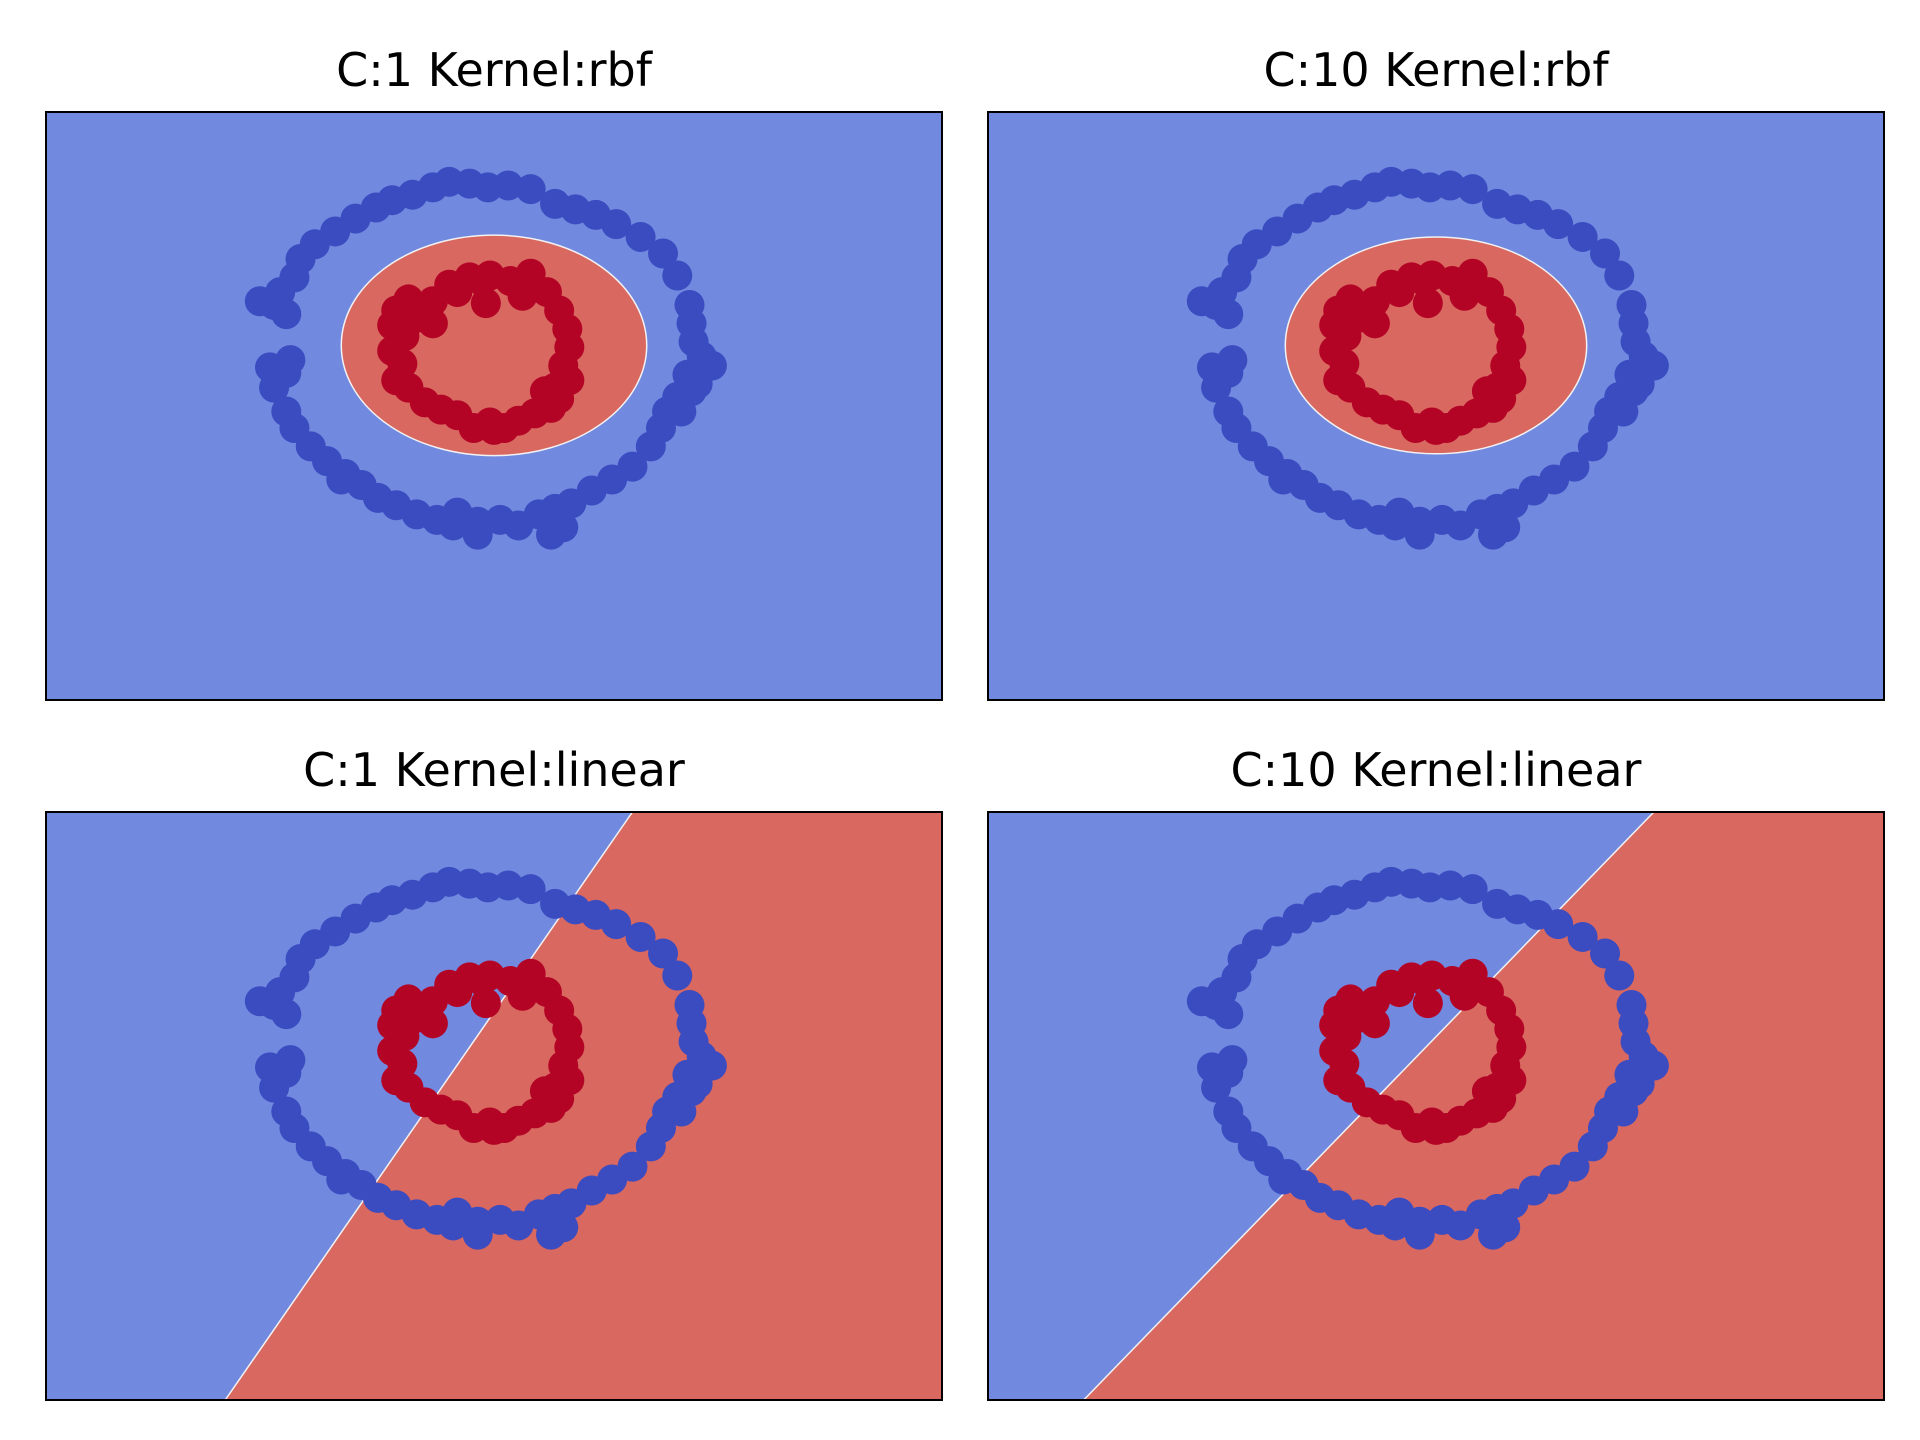 The image size is (1920, 1440). What do you see at coordinates (1436, 770) in the screenshot?
I see `panel-title: C:10 Kernel:linear` at bounding box center [1436, 770].